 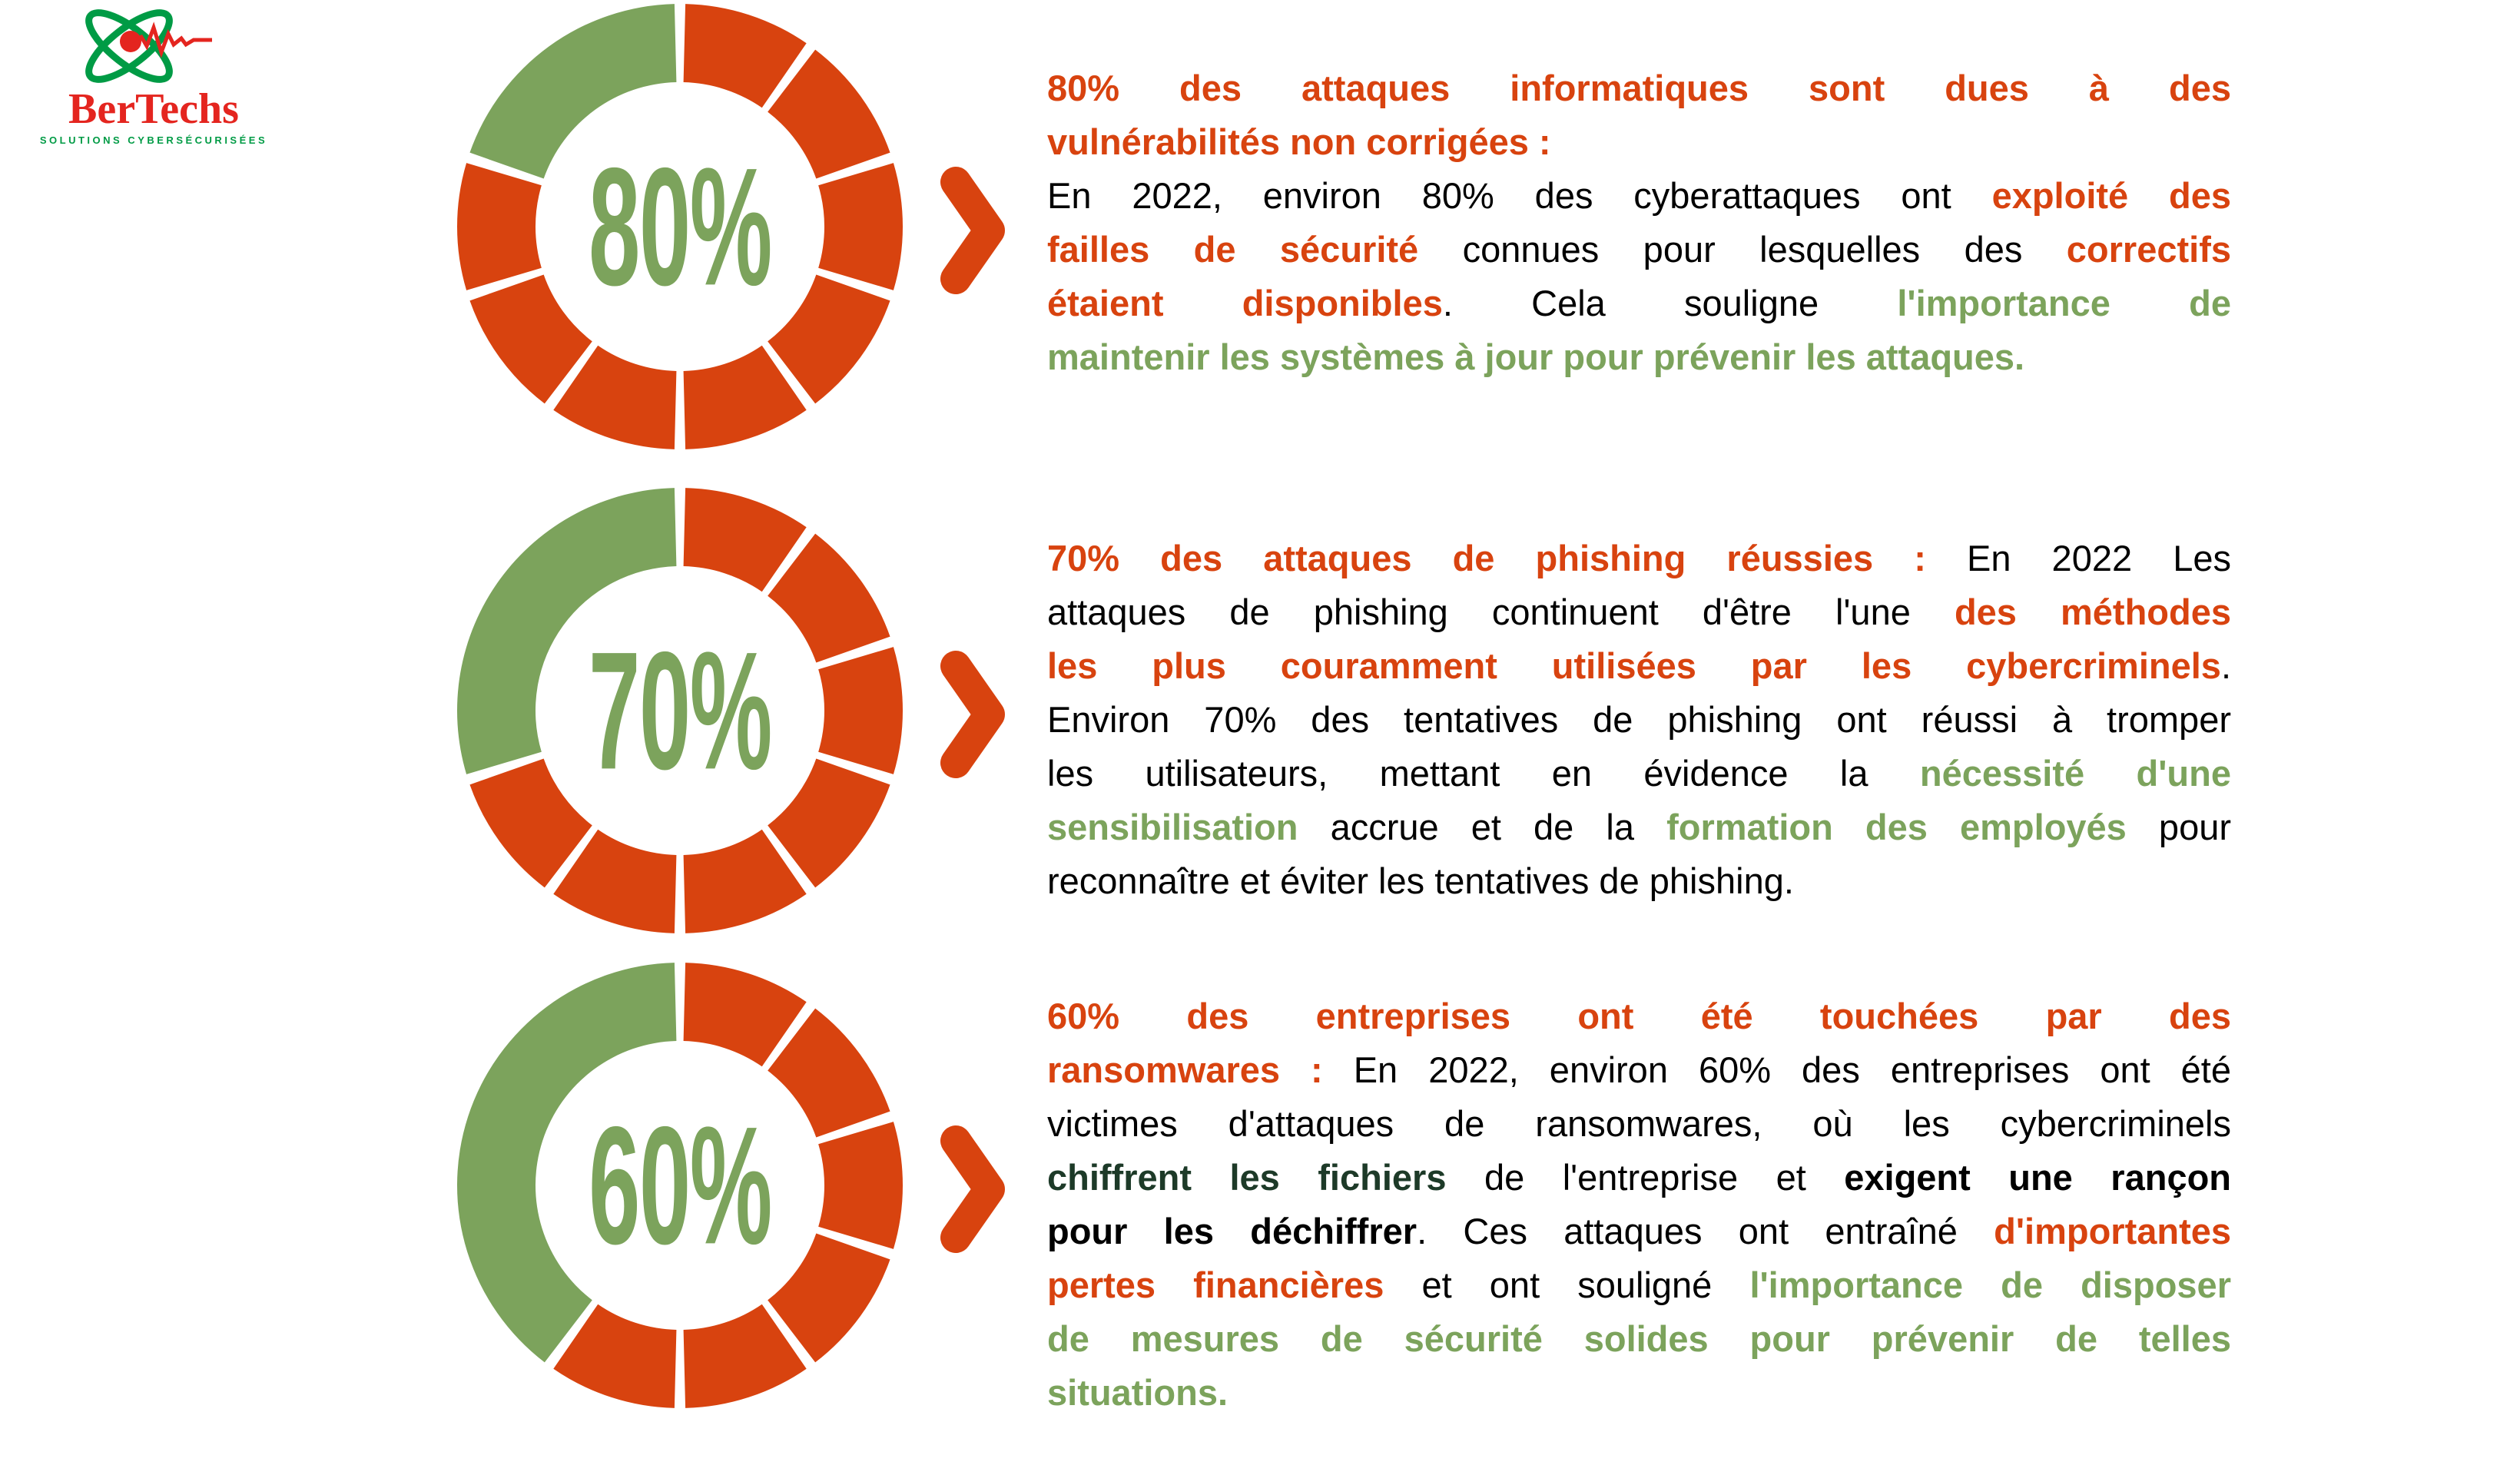 I want to click on donut-chart-60: 60%, so click(x=680, y=1185).